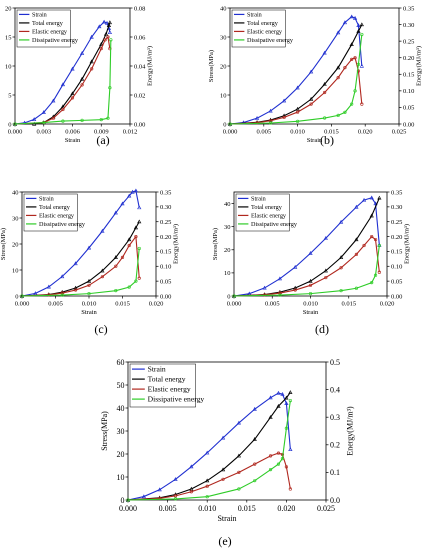  What do you see at coordinates (121, 385) in the screenshot?
I see `y-tick-label: 50` at bounding box center [121, 385].